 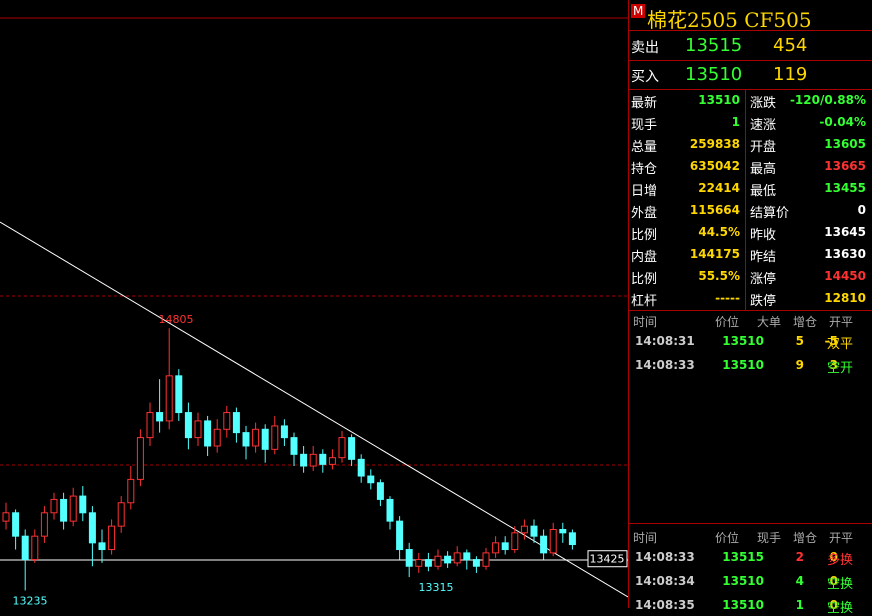 What do you see at coordinates (665, 605) in the screenshot?
I see `tick-cell: 14:08:35` at bounding box center [665, 605].